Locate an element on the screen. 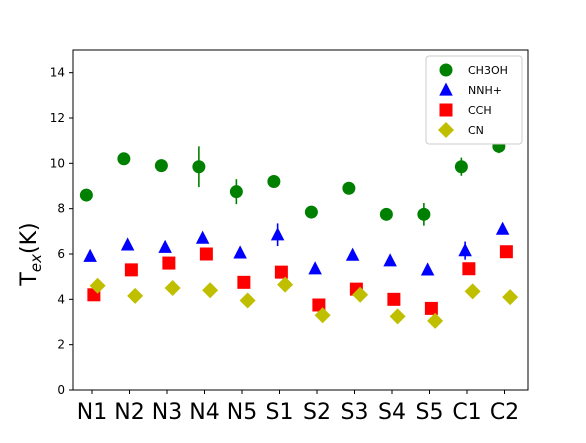  x-tick-label: S4 is located at coordinates (392, 412).